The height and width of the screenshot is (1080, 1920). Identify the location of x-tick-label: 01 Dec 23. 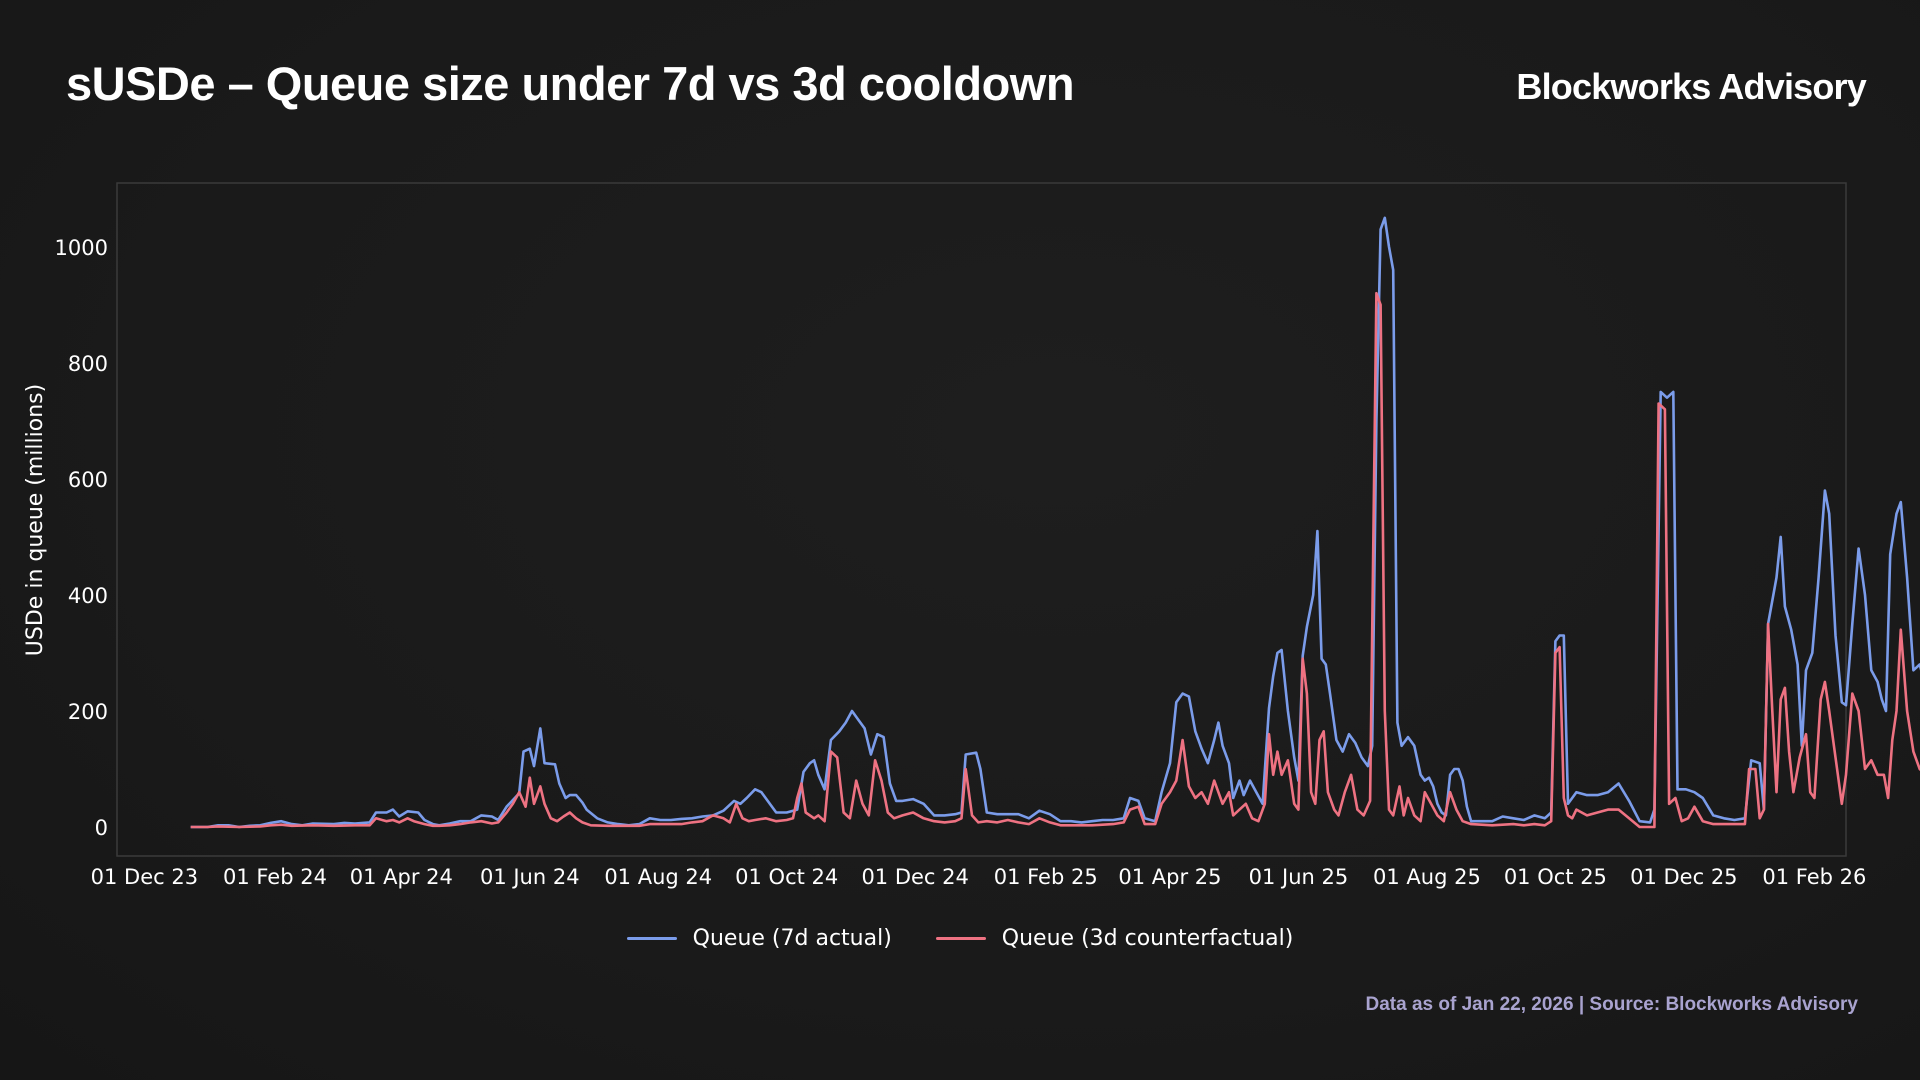
(144, 877).